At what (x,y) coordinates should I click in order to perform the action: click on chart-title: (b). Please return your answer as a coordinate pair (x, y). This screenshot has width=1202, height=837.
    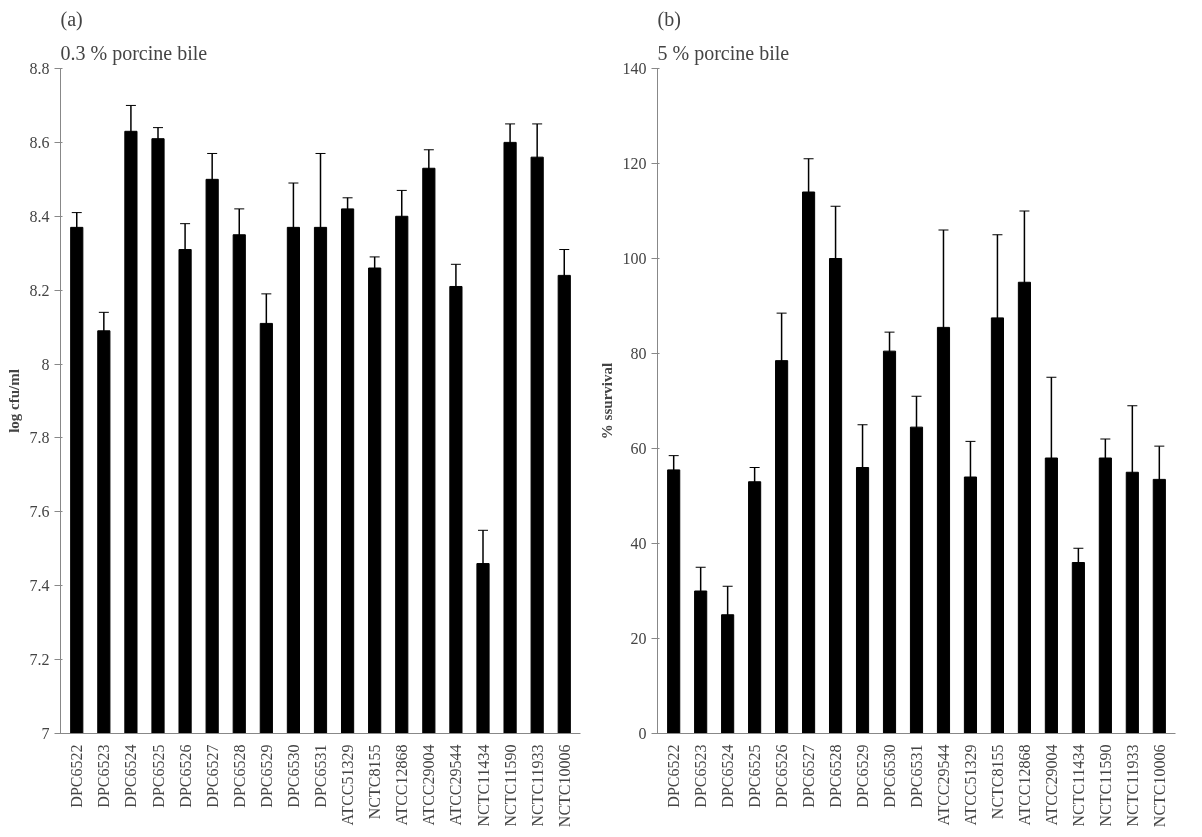
    Looking at the image, I should click on (669, 19).